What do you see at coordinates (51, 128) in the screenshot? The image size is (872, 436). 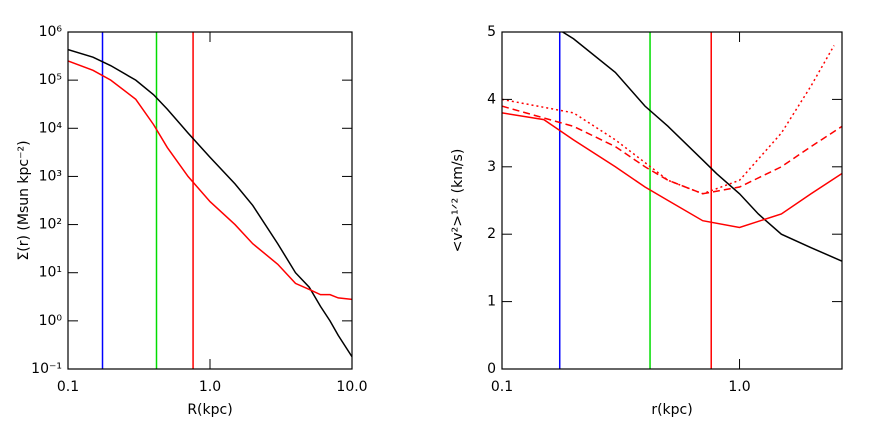 I see `y-tick-label: 10⁴` at bounding box center [51, 128].